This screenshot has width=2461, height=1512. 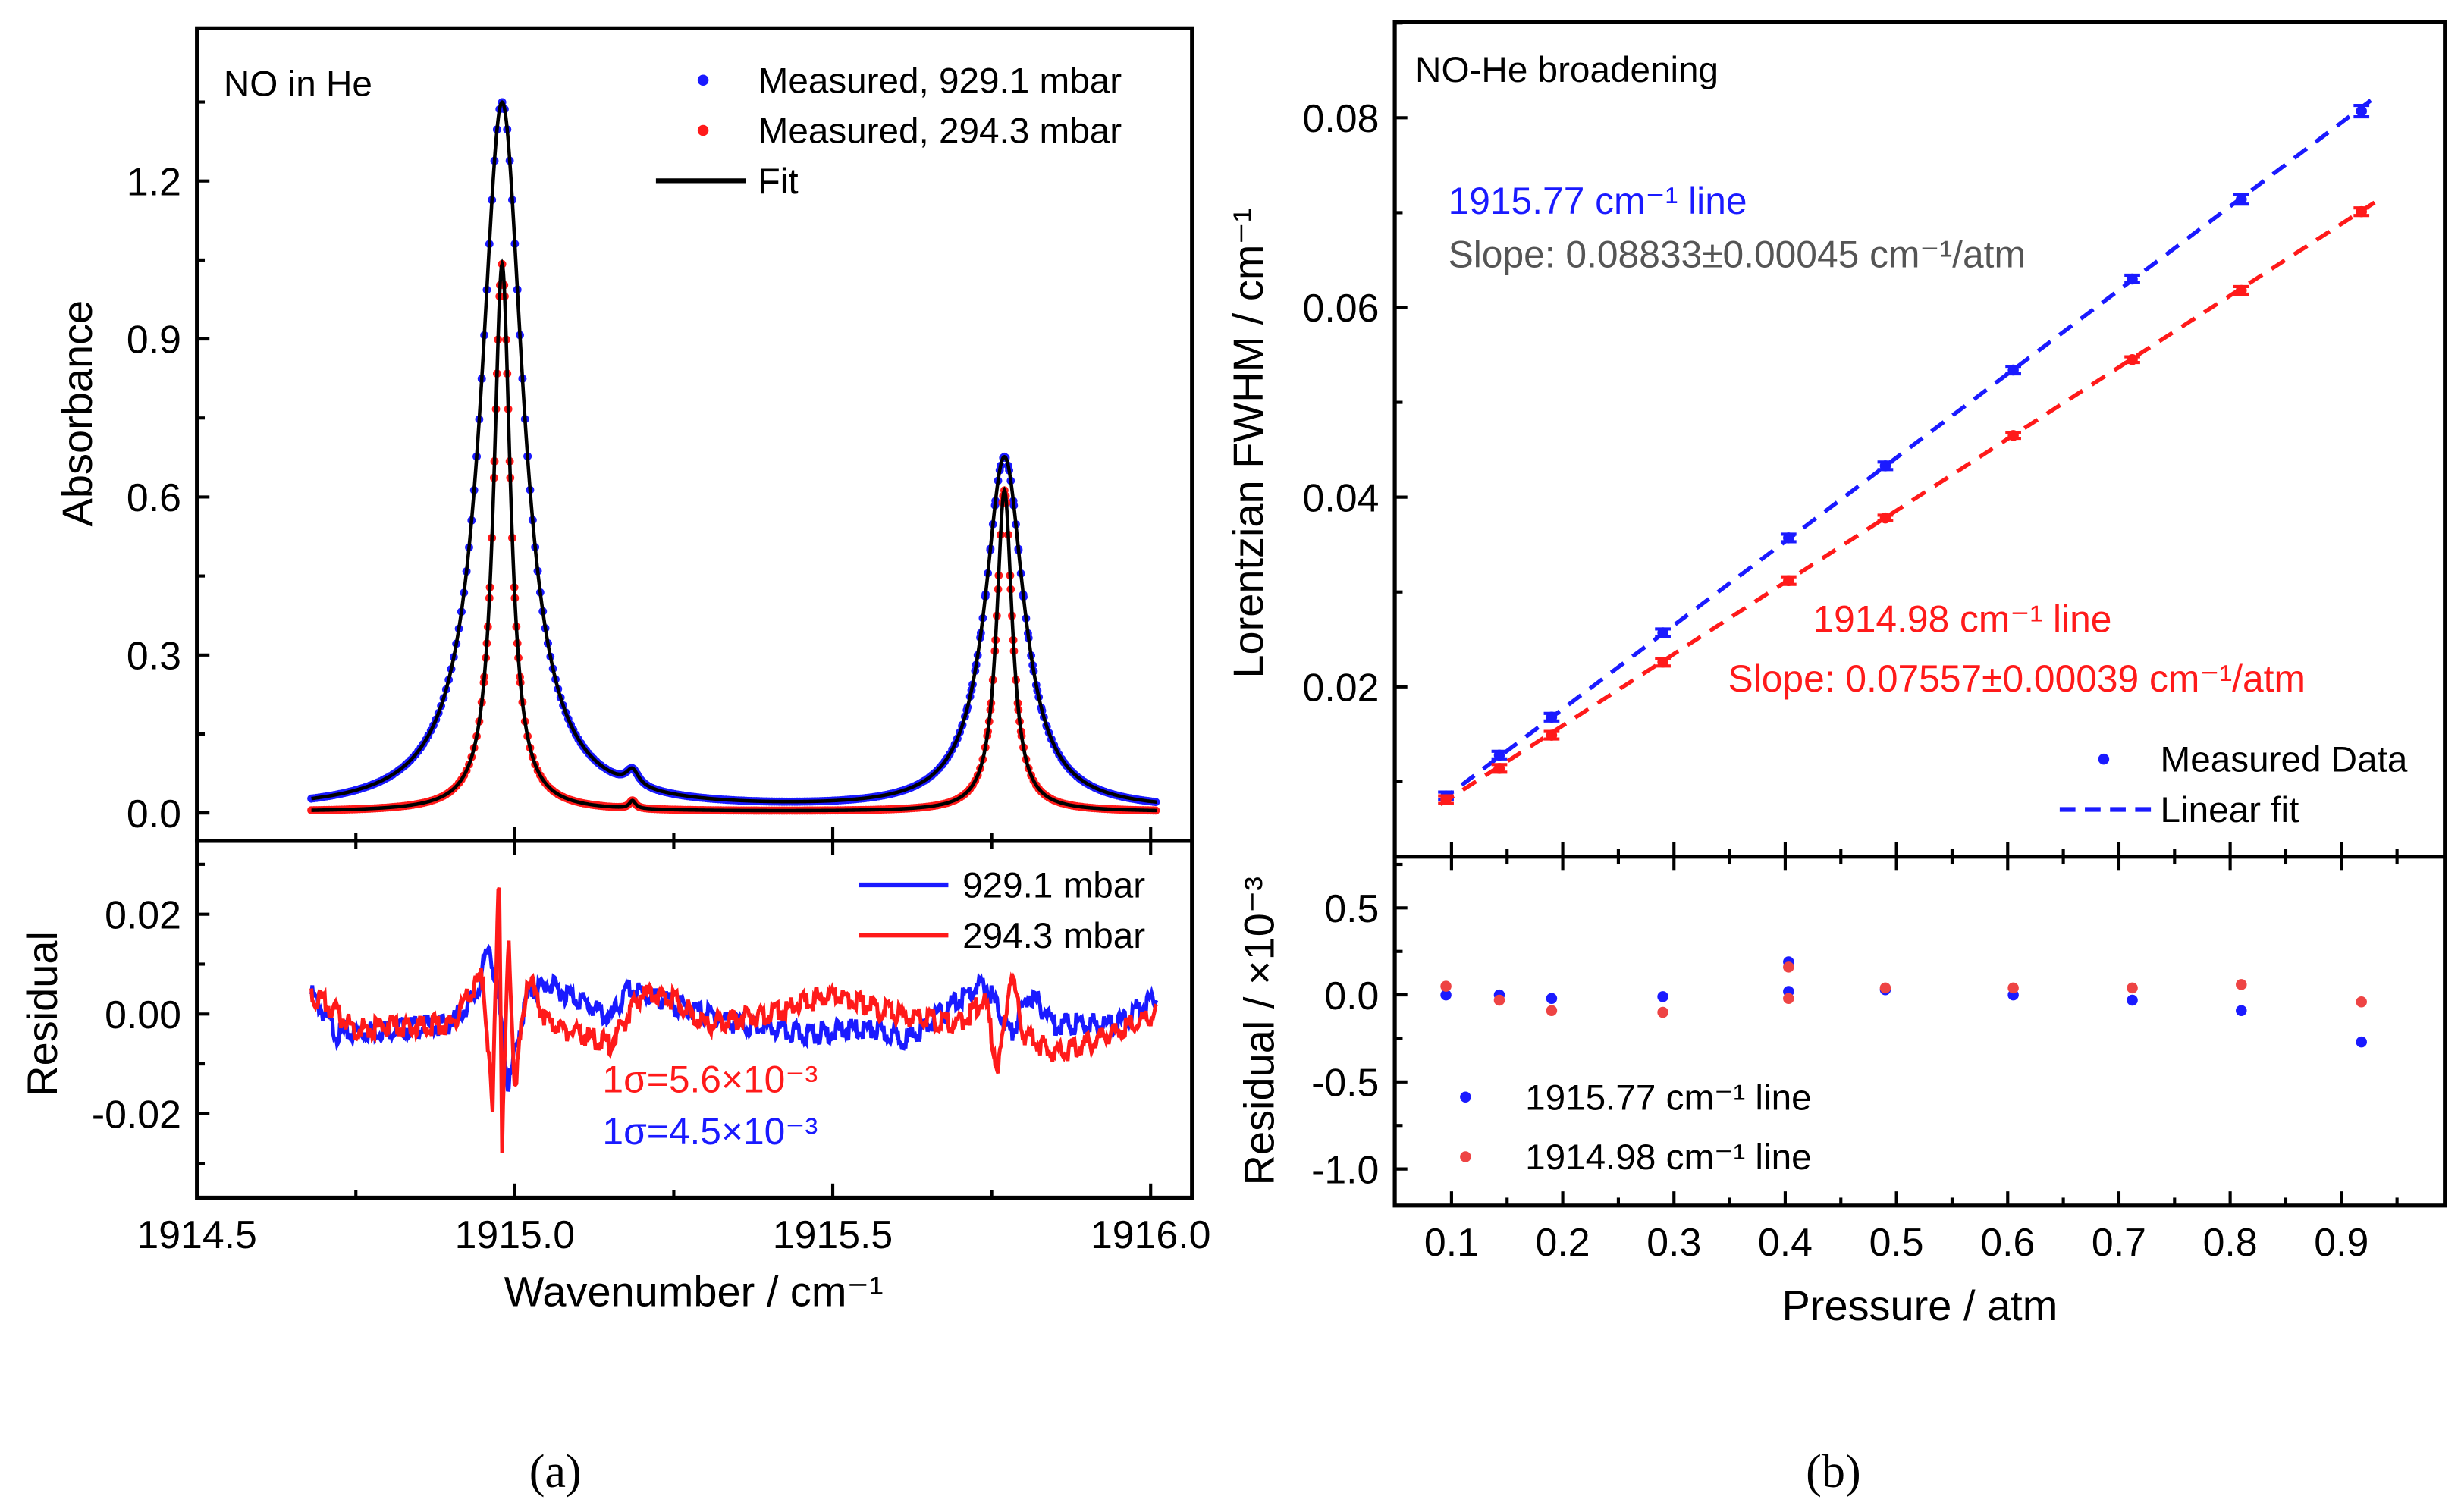 What do you see at coordinates (703, 130) in the screenshot?
I see `legend-marker-red` at bounding box center [703, 130].